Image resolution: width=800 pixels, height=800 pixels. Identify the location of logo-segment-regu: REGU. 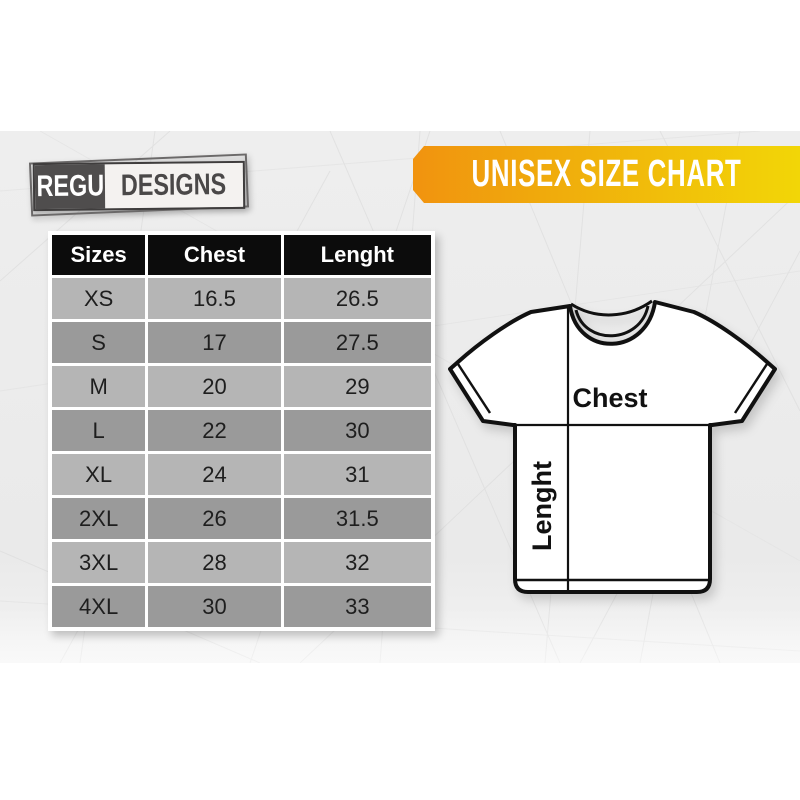
(70, 187).